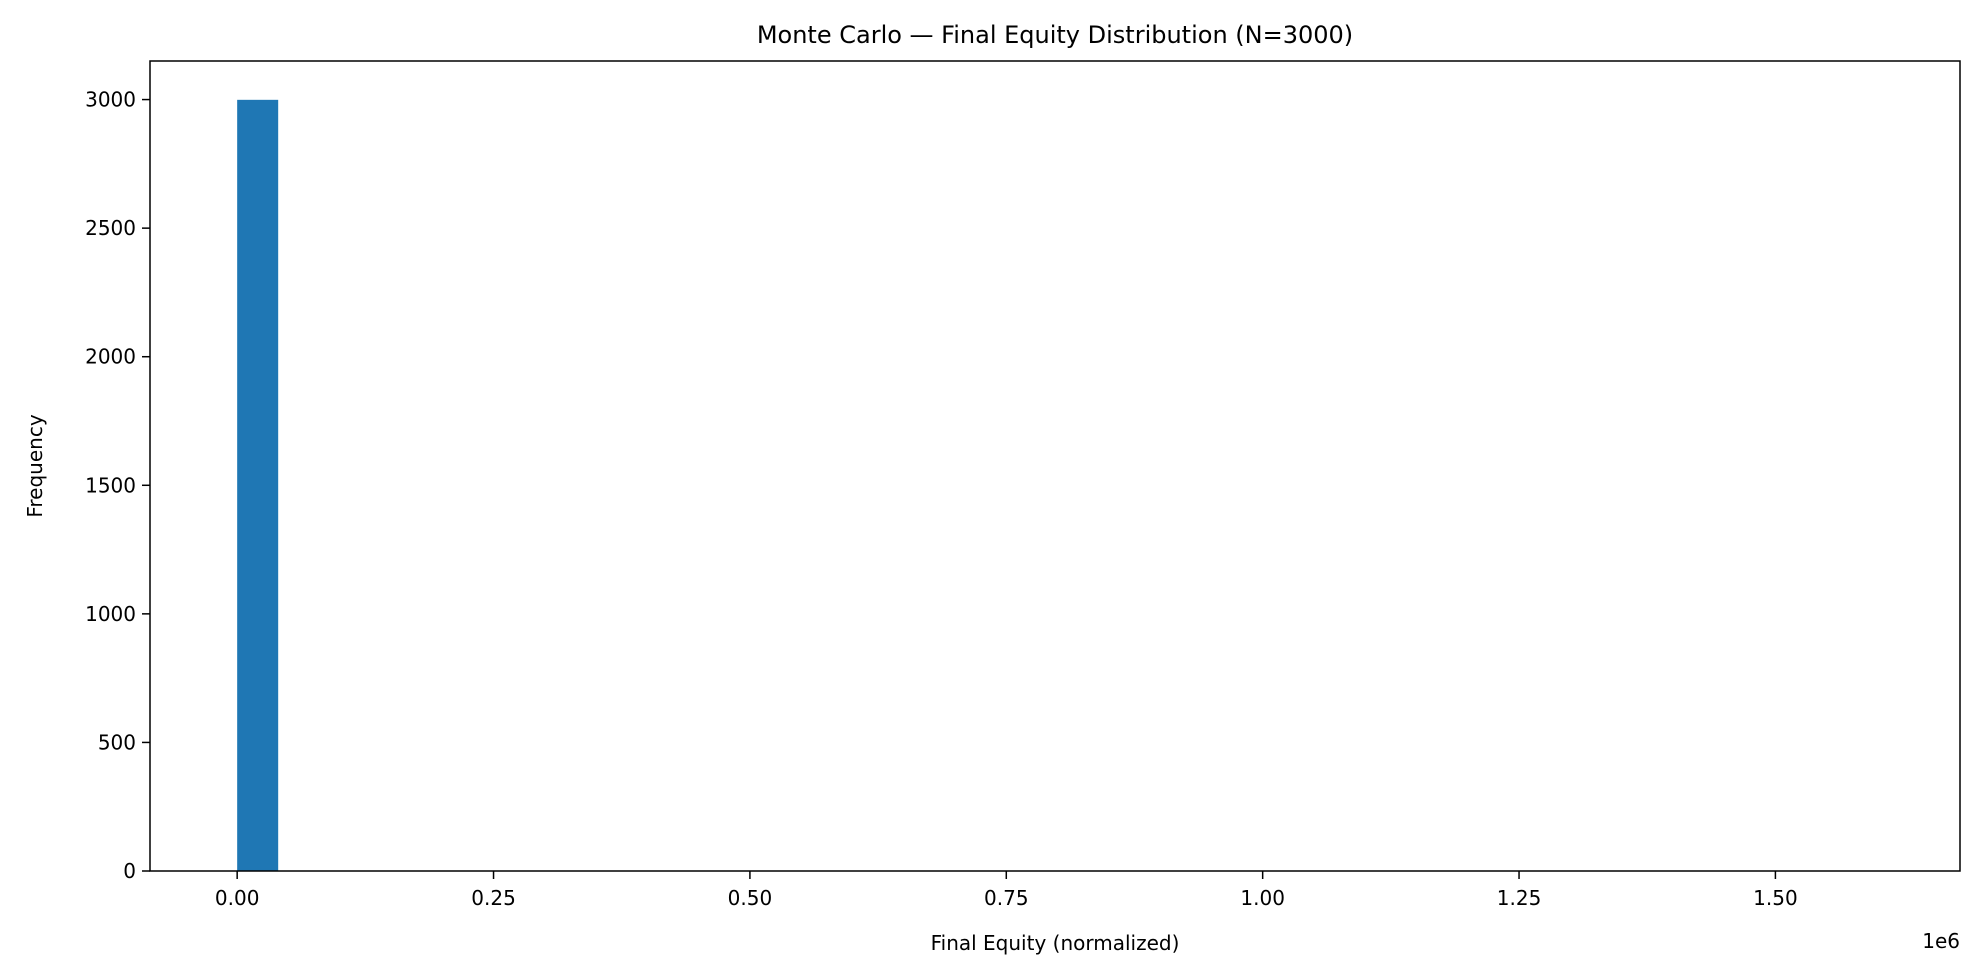  What do you see at coordinates (1055, 943) in the screenshot?
I see `x-axis-label: Final Equity (normalized)` at bounding box center [1055, 943].